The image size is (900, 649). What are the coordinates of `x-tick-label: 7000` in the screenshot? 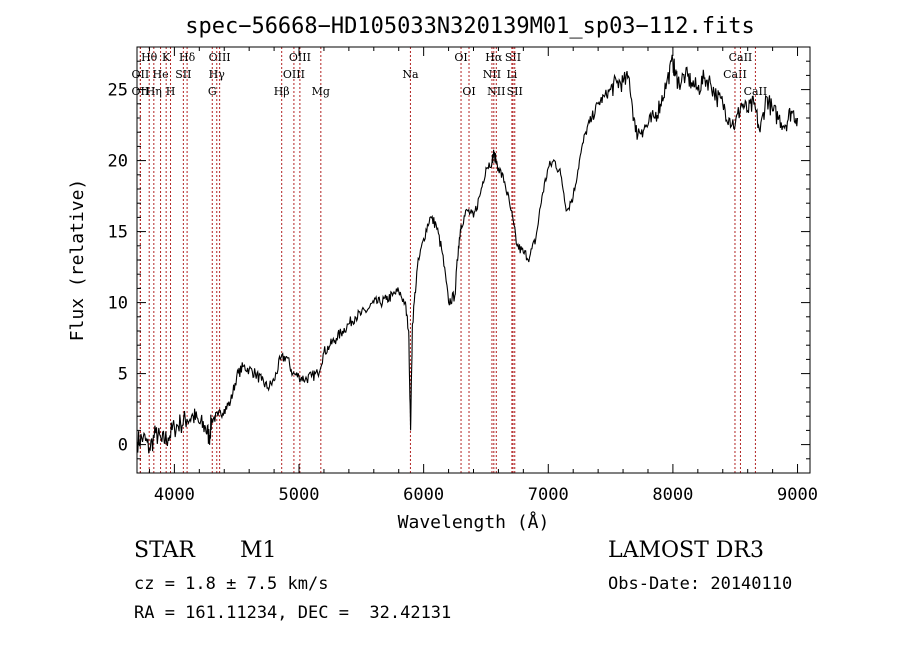 It's located at (548, 495).